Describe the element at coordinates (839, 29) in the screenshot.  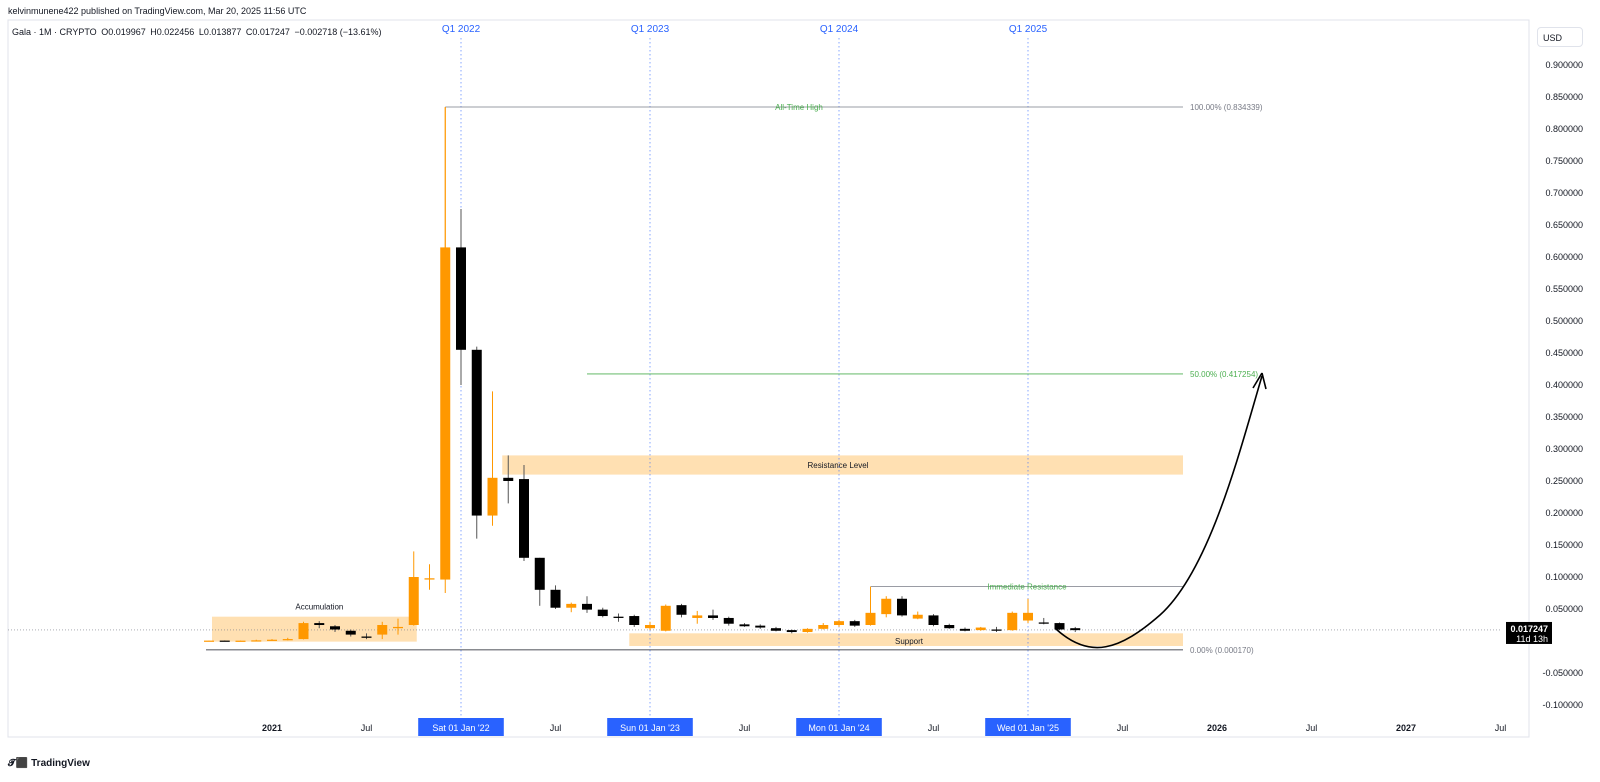
I see `quarter-label: Q1 2024` at that location.